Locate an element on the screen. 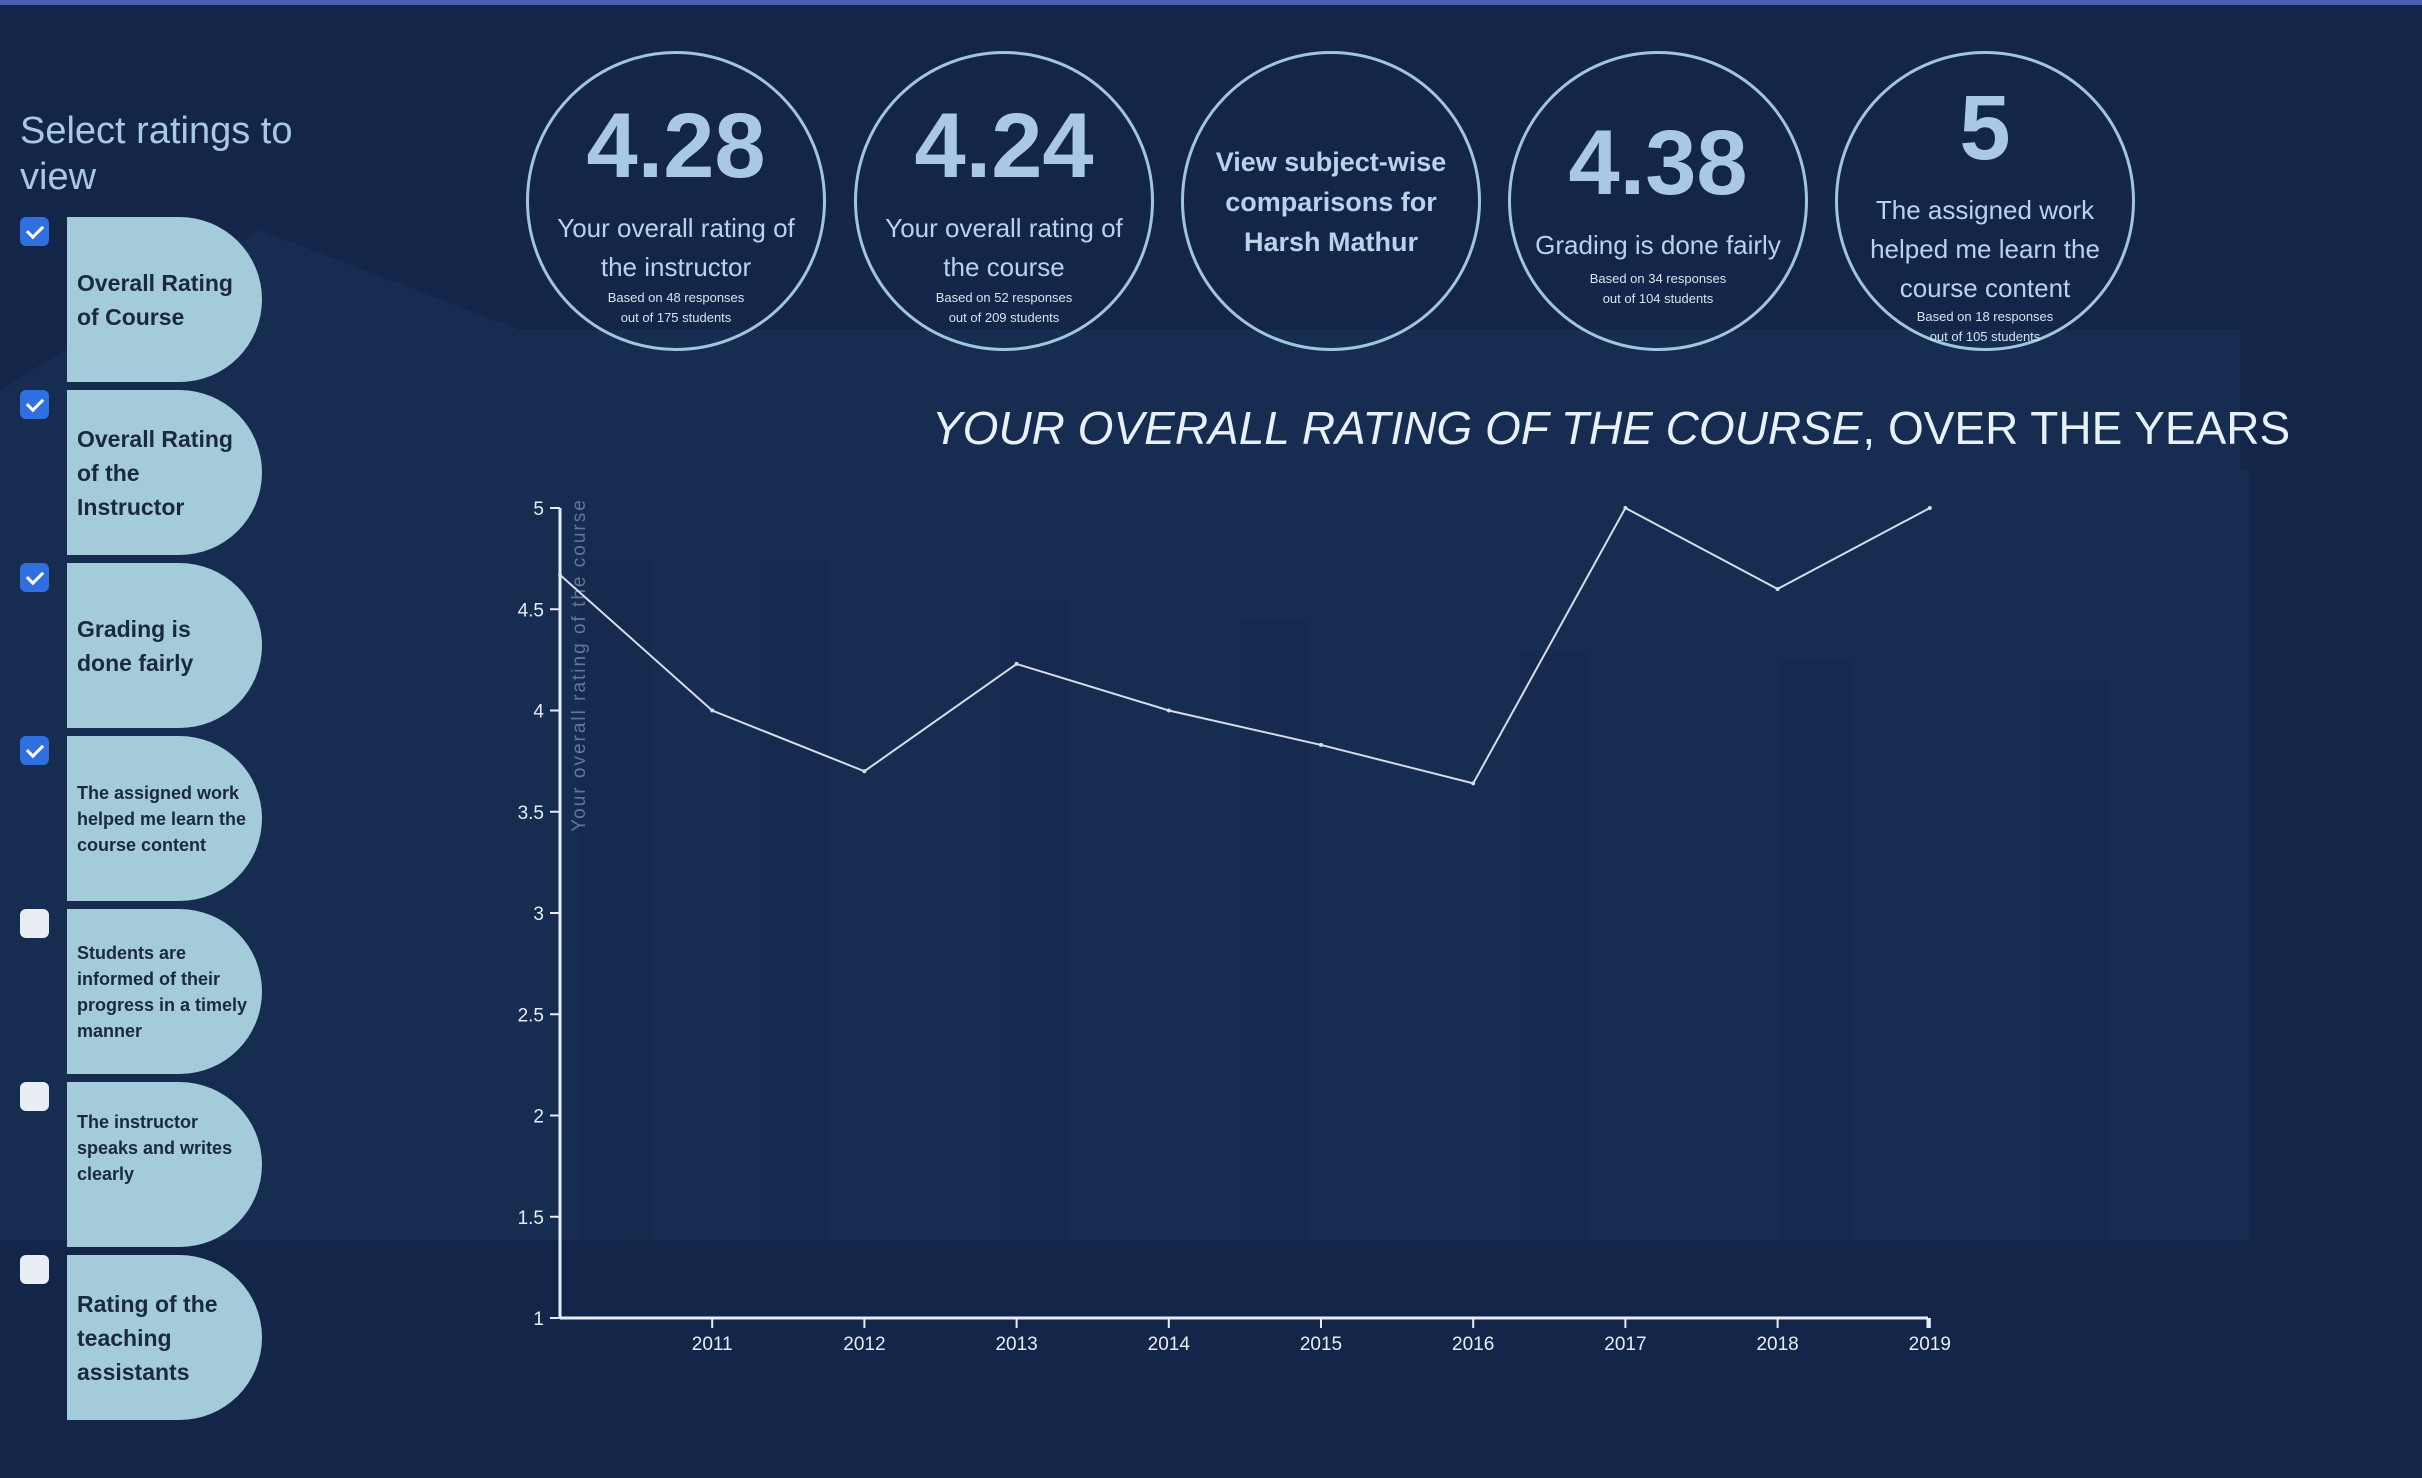  rating-item-overall-instructor: Overall Rating of the Instructor is located at coordinates (145, 472).